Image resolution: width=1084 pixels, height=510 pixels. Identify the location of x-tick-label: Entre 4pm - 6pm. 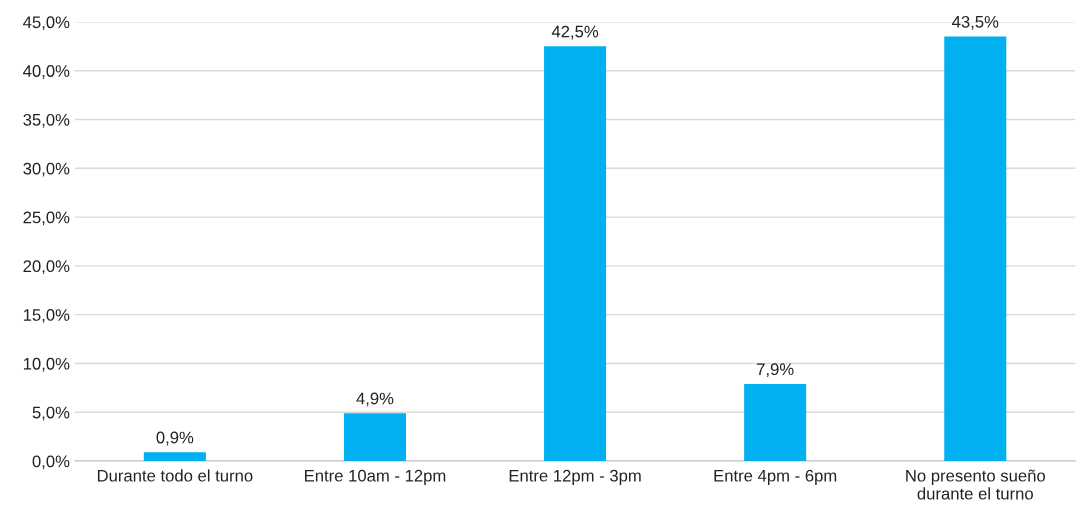
(775, 477).